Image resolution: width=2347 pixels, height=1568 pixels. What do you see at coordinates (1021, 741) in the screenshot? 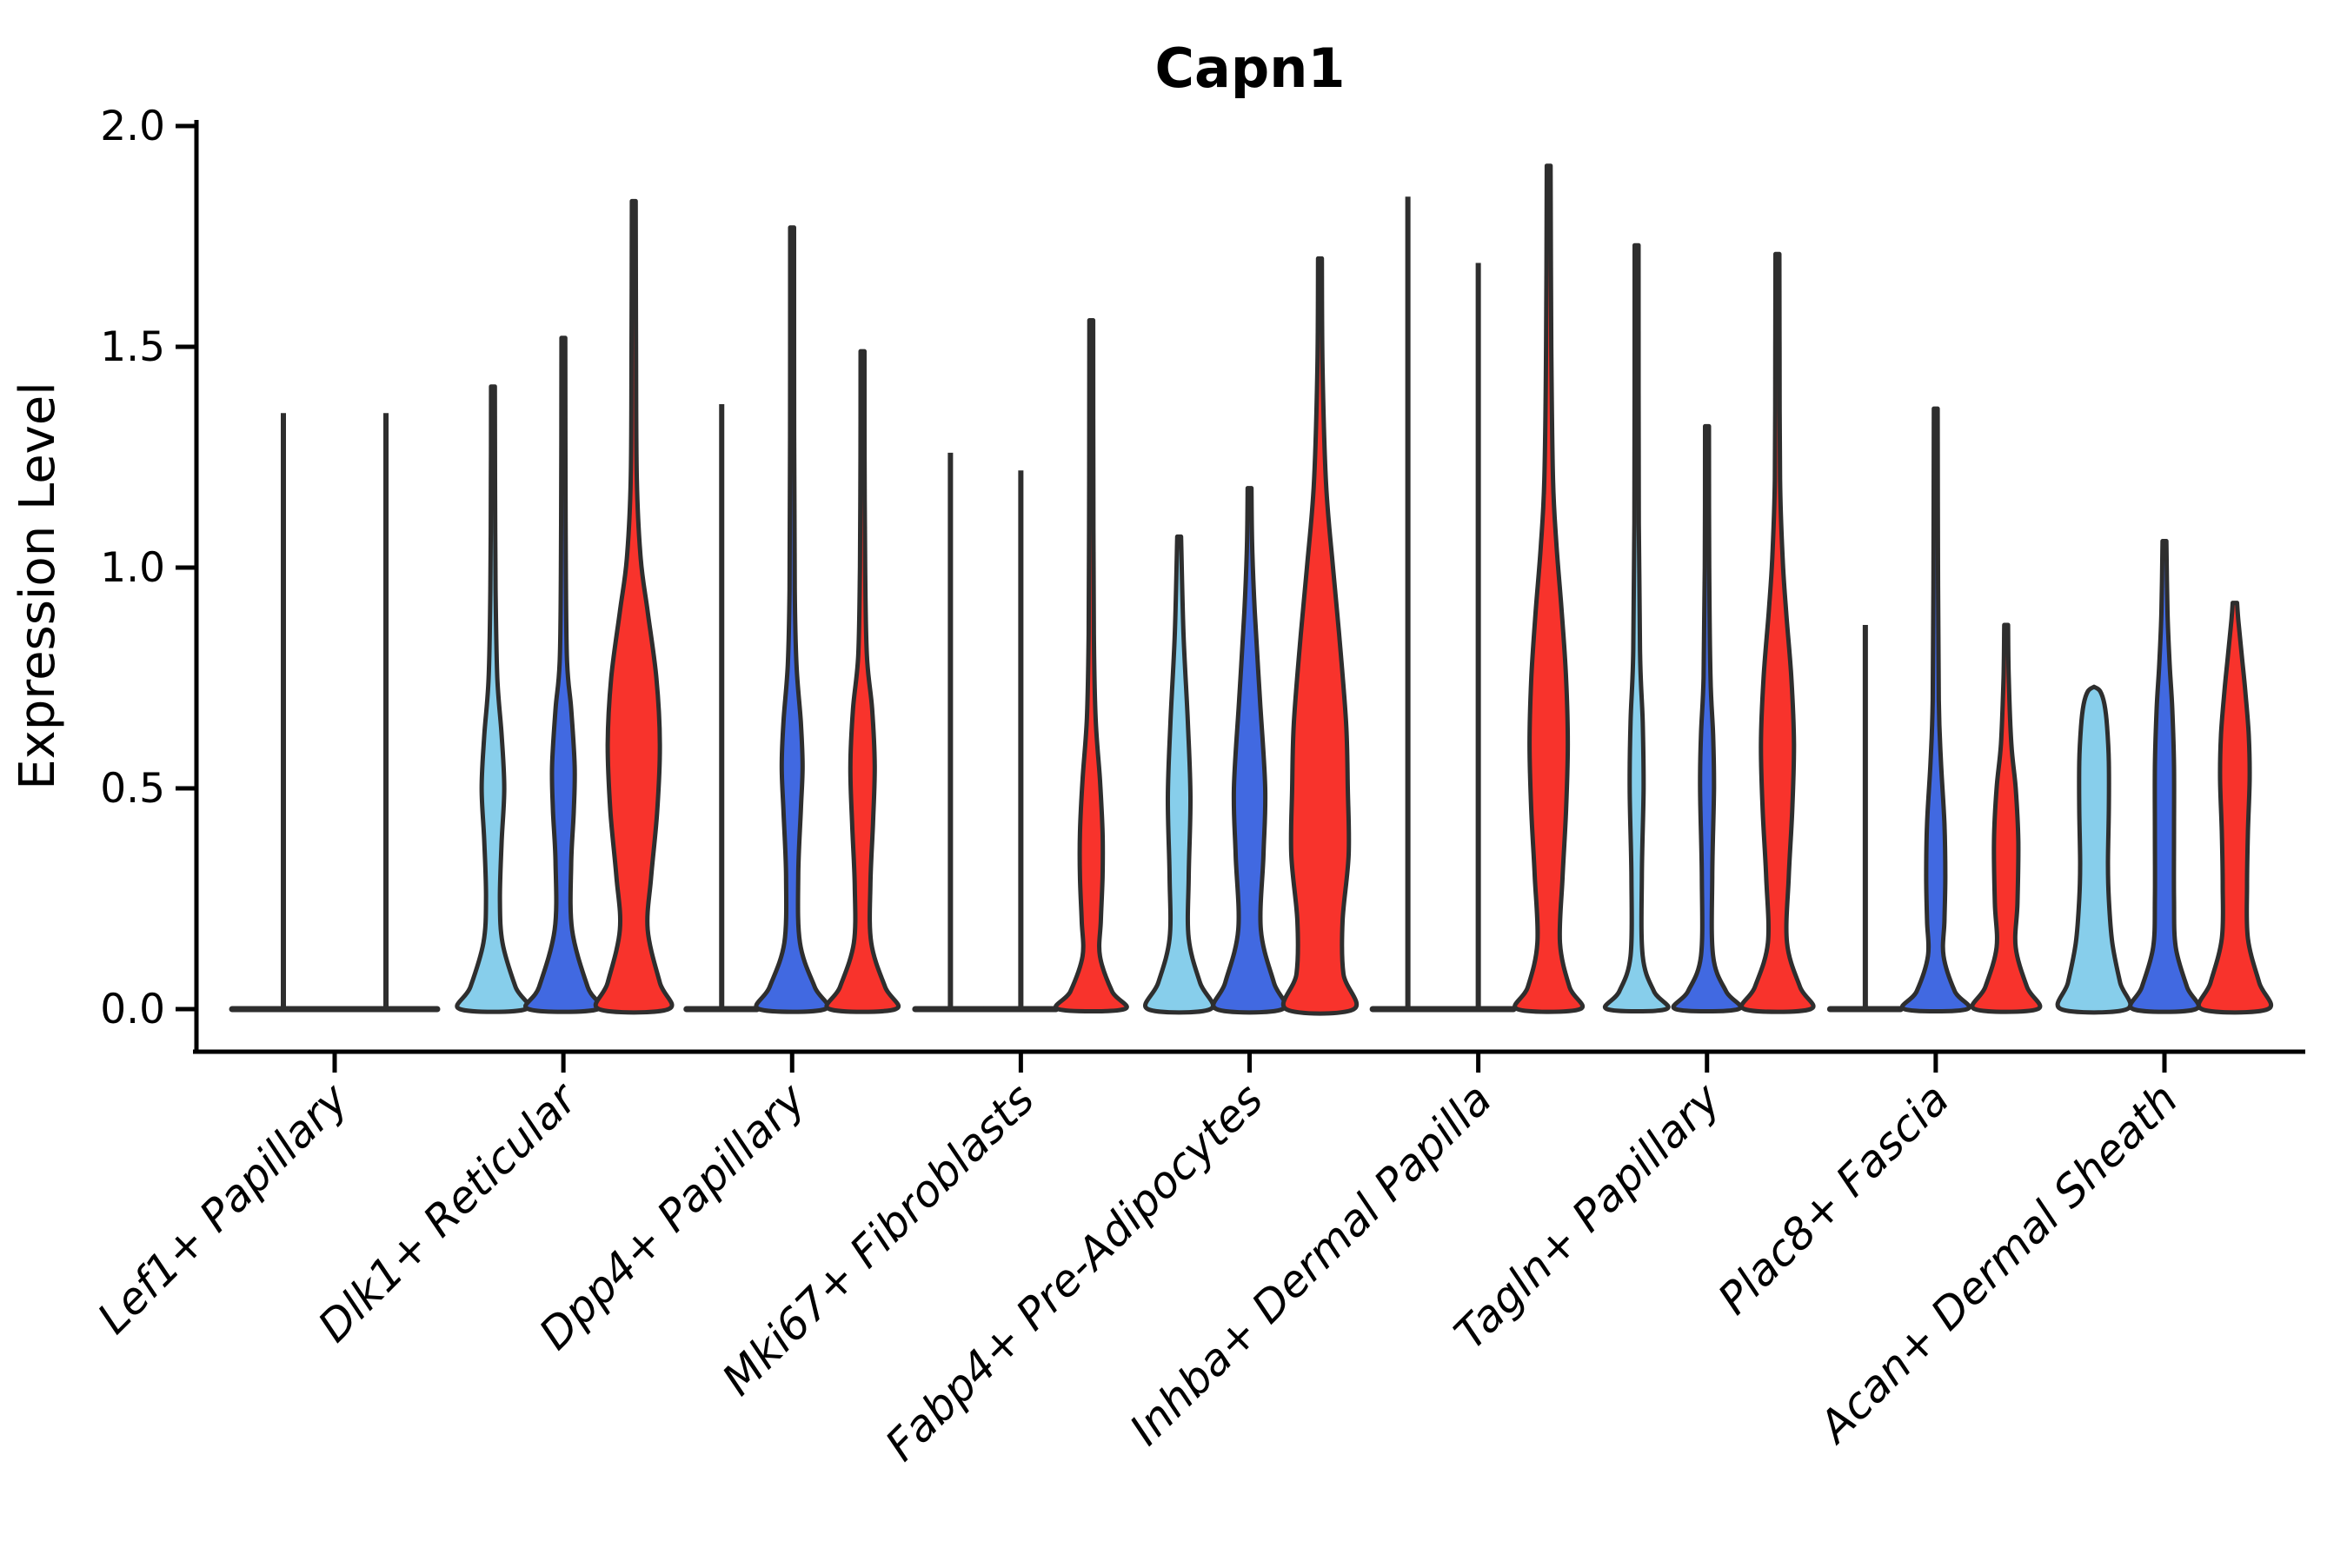
I see `violin-cat4-s2` at bounding box center [1021, 741].